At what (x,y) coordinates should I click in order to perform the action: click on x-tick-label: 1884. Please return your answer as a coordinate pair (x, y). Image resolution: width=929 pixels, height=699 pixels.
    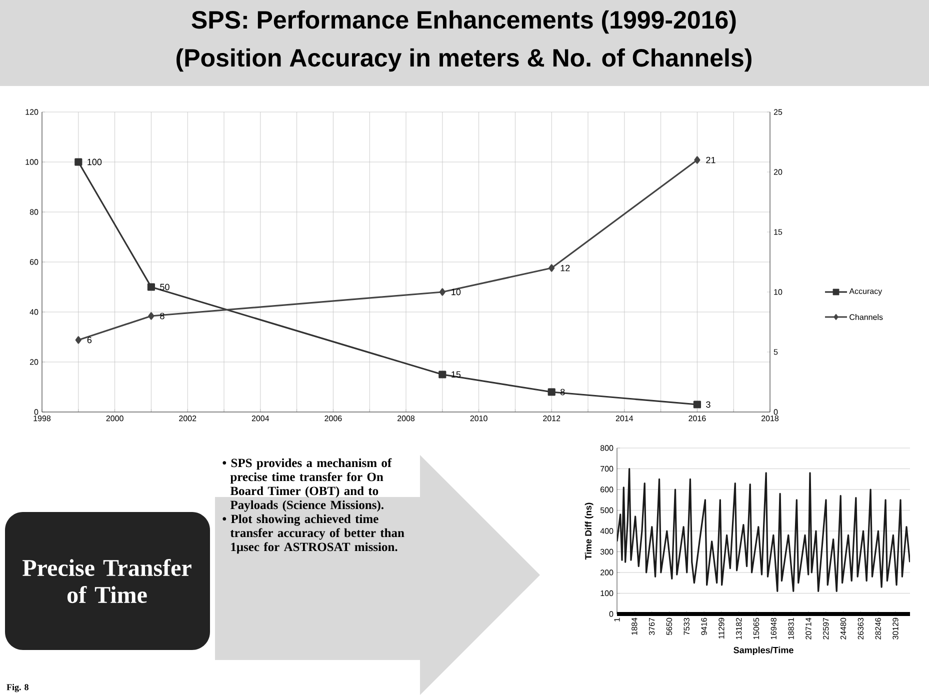
    Looking at the image, I should click on (635, 626).